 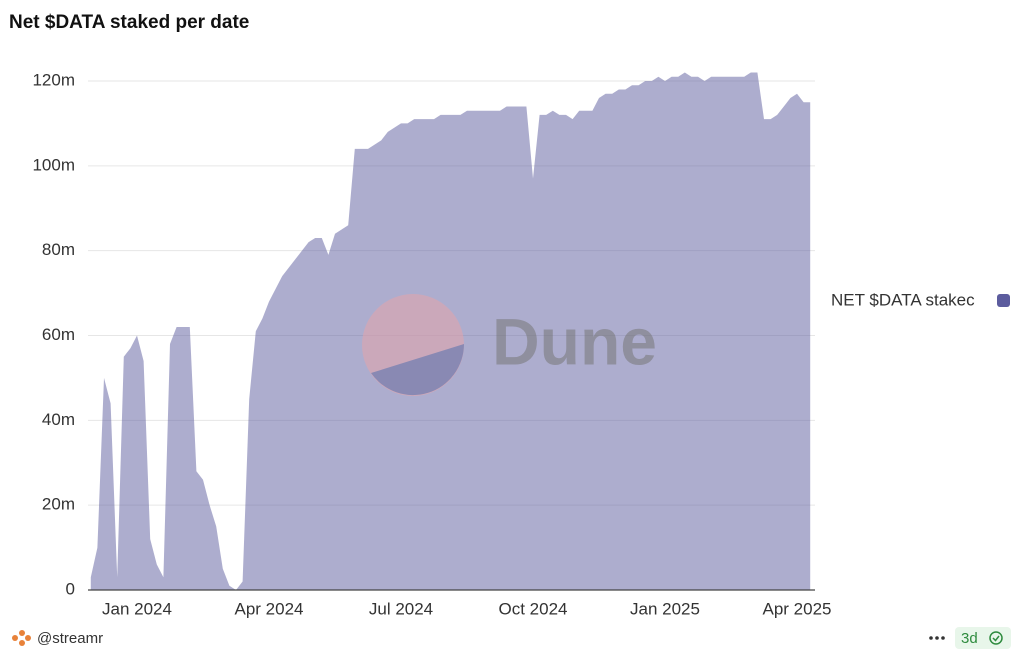 I want to click on legend-swatch, so click(x=1003, y=300).